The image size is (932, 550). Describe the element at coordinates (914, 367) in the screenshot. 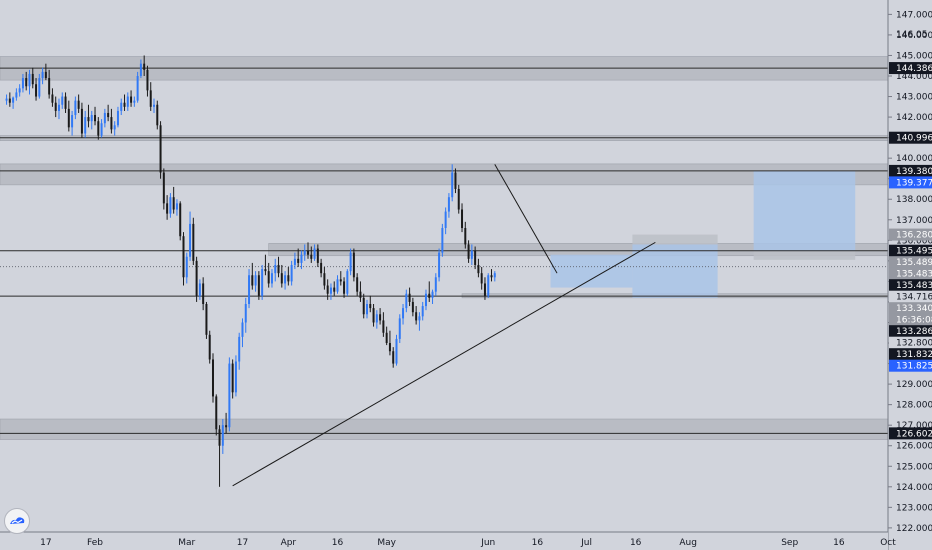

I see `price-badge-label: 131.825` at that location.